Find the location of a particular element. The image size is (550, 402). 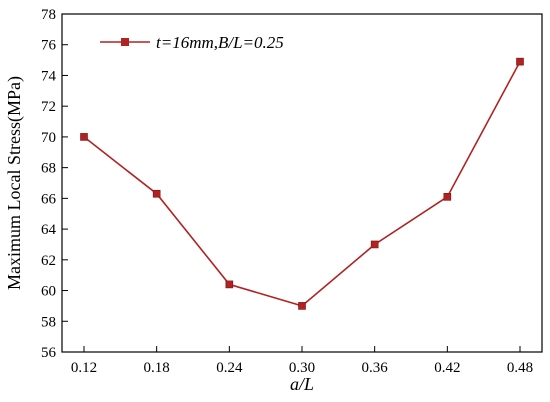

y-tick-label: 78 is located at coordinates (48, 15).